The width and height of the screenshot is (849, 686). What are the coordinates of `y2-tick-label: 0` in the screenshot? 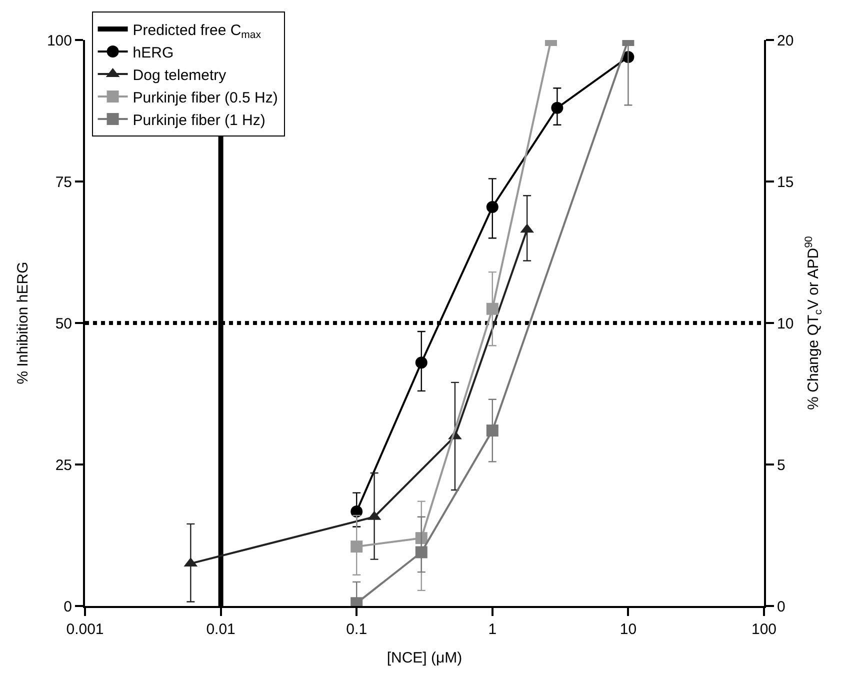 It's located at (781, 607).